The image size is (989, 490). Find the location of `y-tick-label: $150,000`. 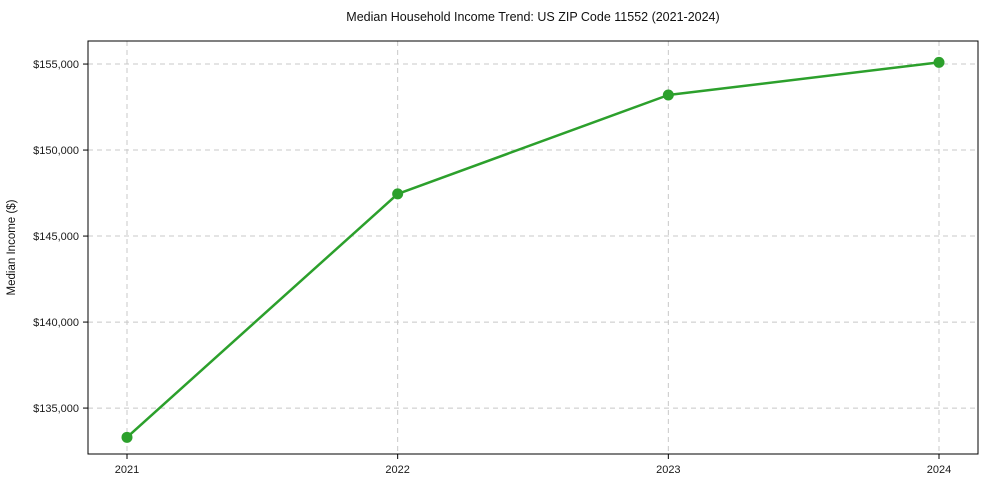

y-tick-label: $150,000 is located at coordinates (56, 151).